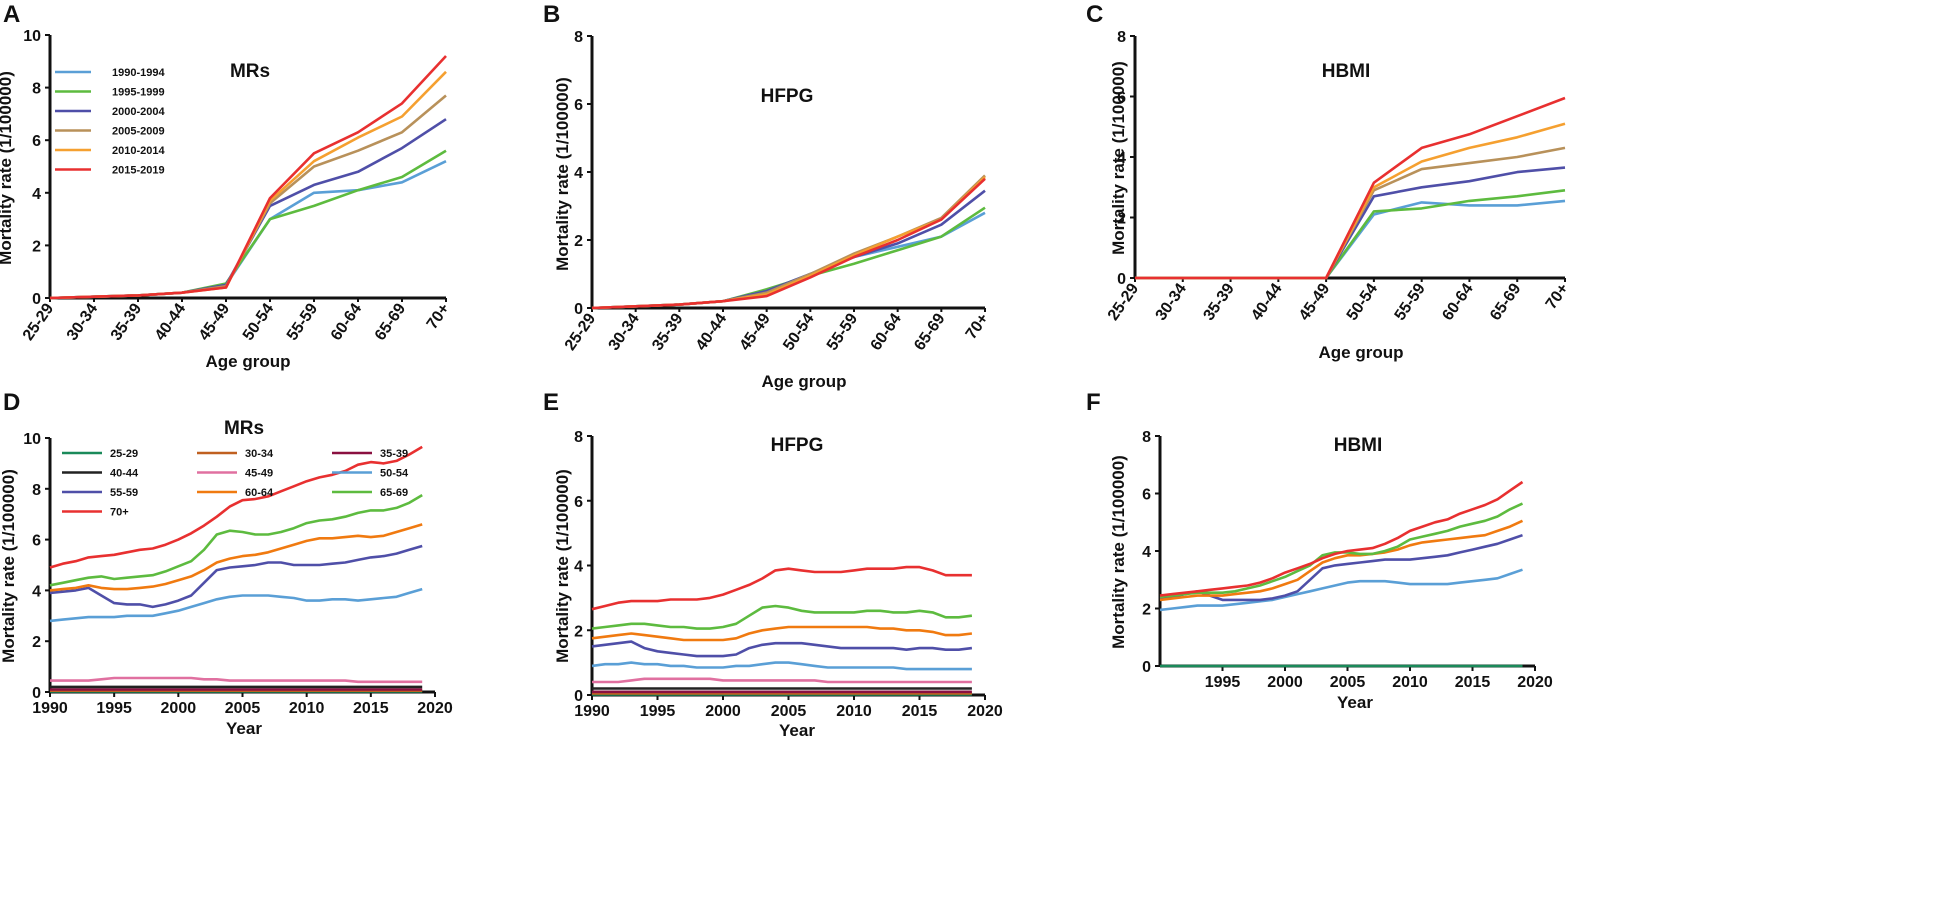  I want to click on legend-label-2000-2004: 2000-2004, so click(138, 112).